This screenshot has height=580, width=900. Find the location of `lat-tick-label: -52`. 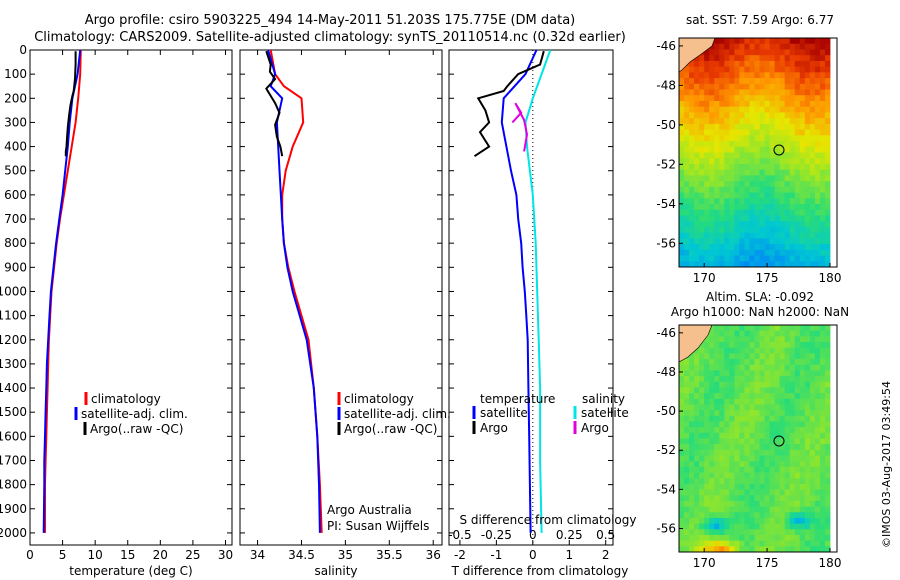

lat-tick-label: -52 is located at coordinates (666, 450).